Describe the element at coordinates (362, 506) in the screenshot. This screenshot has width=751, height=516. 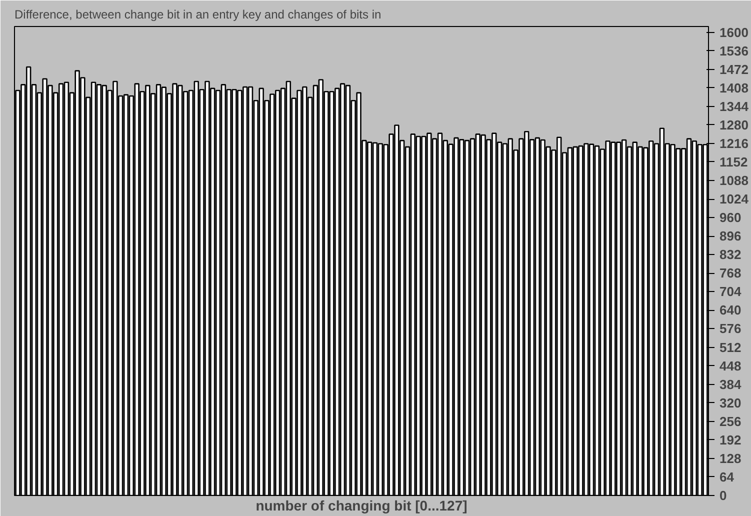
I see `x-axis-title: number of changing bit [0...127]` at that location.